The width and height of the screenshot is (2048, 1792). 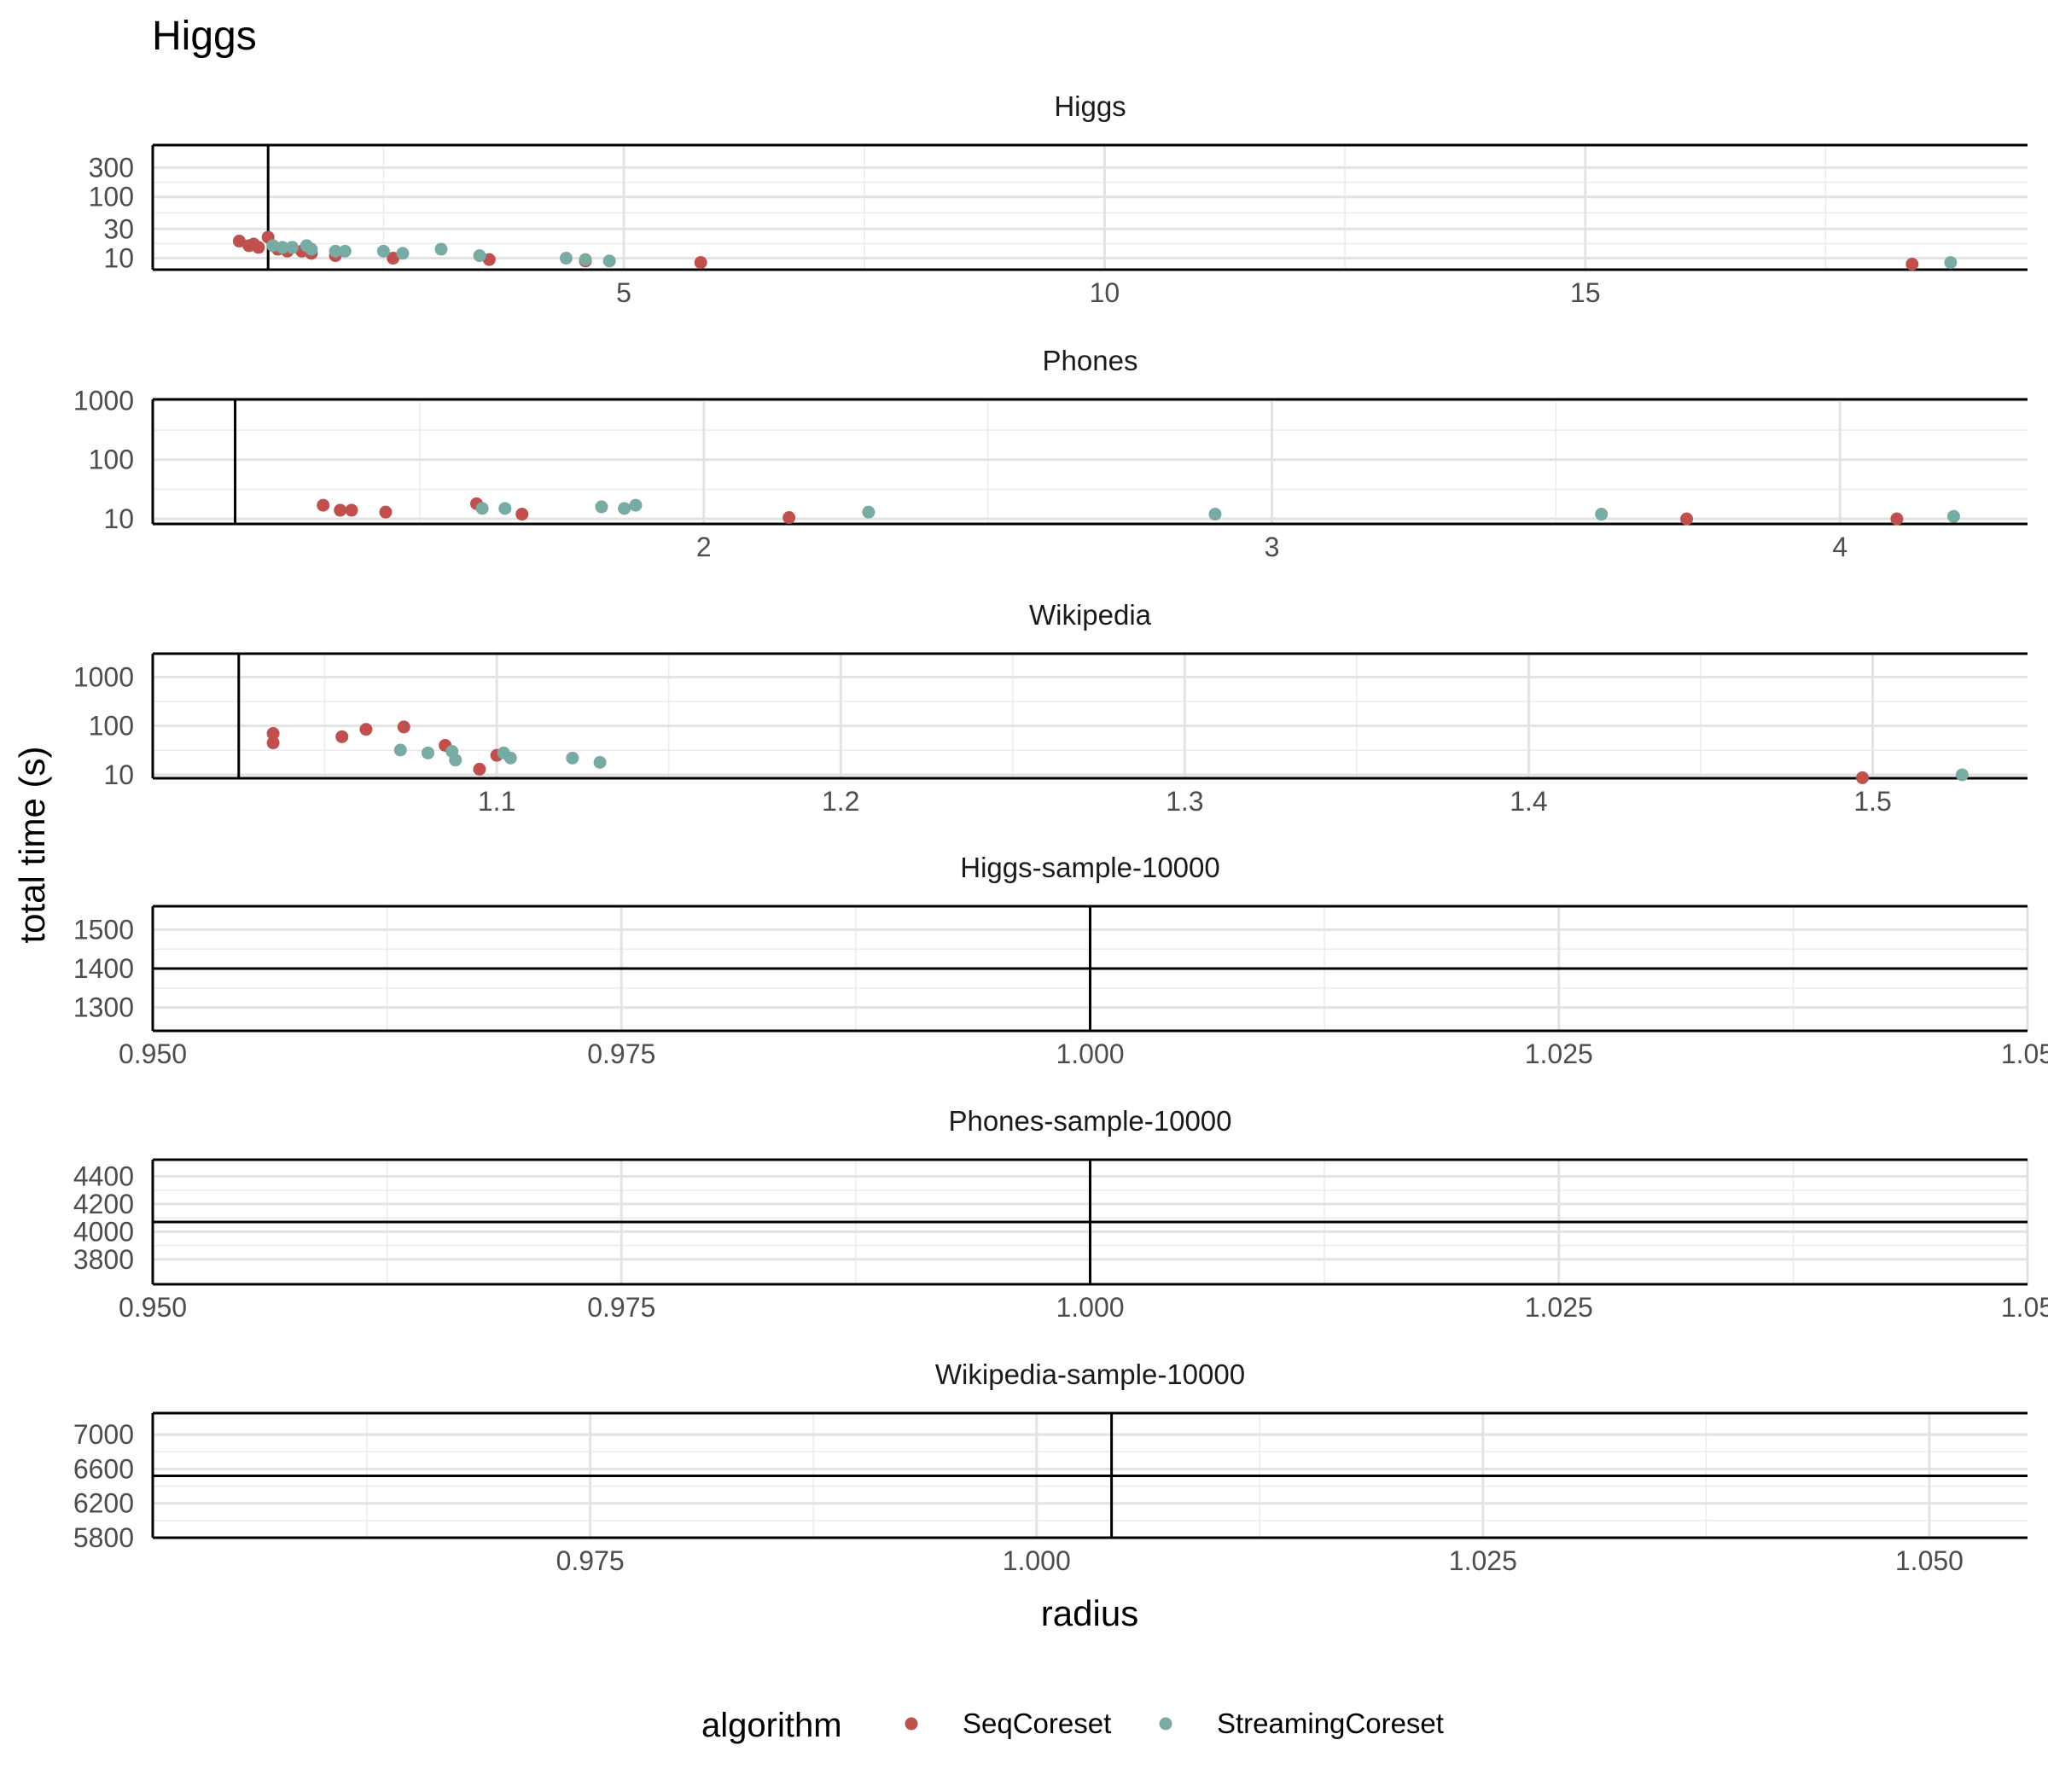 I want to click on panel-title: Phones, so click(x=1090, y=360).